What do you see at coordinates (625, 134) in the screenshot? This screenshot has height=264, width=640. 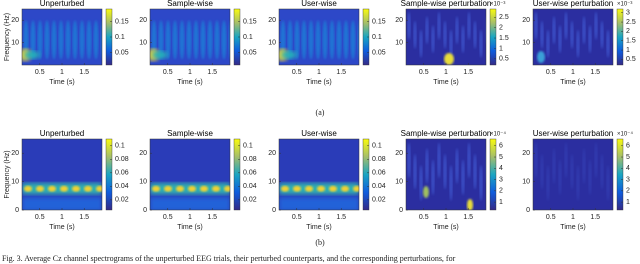 I see `colorbar-exponent: ×10⁻⁴` at bounding box center [625, 134].